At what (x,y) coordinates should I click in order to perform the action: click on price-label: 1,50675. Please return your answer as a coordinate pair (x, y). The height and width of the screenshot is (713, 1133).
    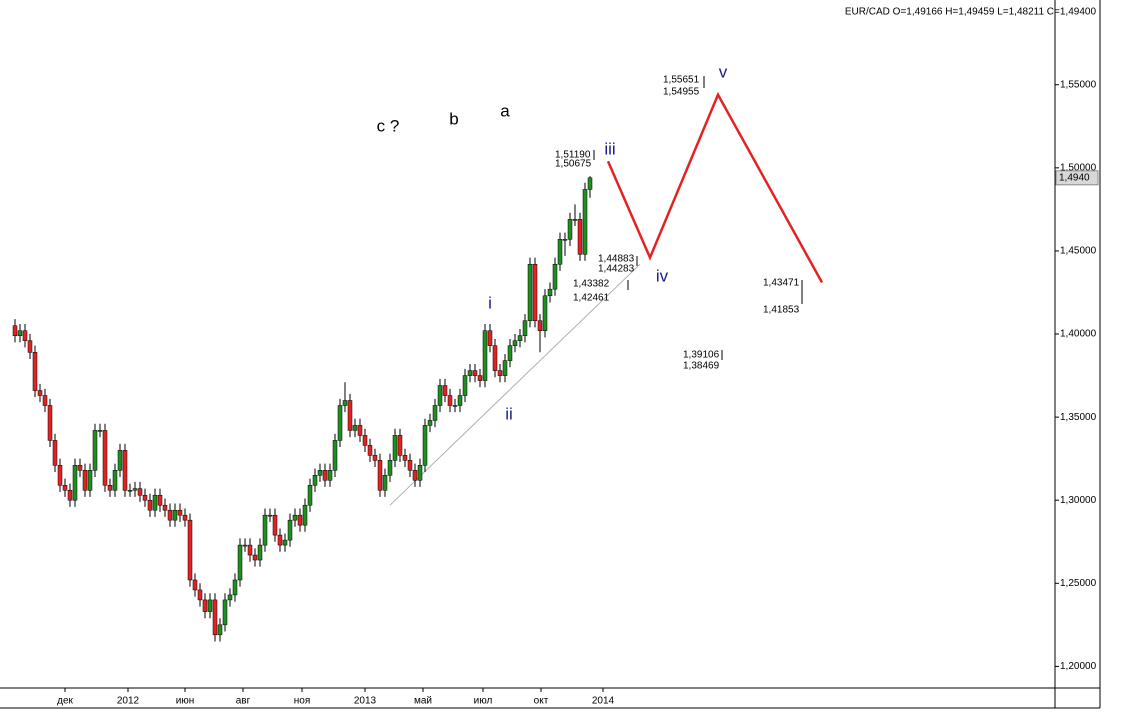
    Looking at the image, I should click on (573, 164).